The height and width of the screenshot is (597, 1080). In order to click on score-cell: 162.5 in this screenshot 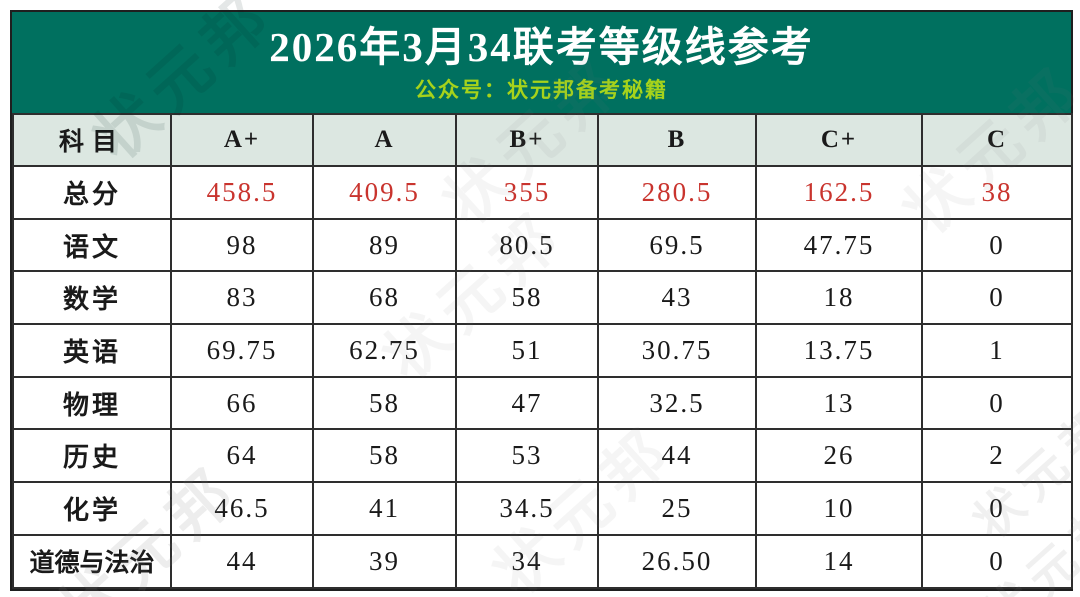, I will do `click(839, 192)`.